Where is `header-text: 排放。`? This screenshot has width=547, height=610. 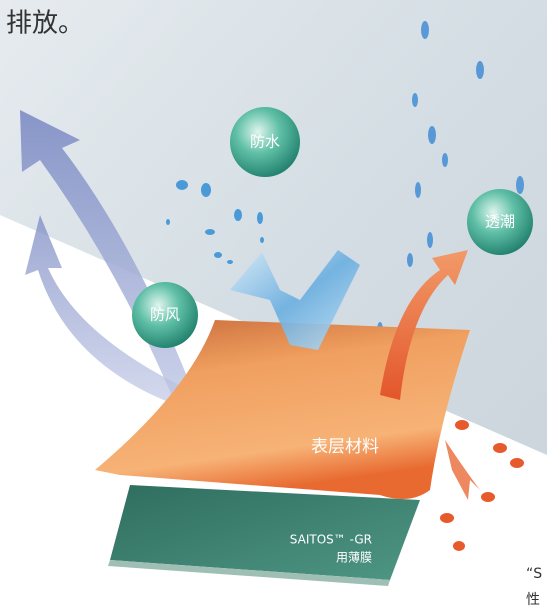
header-text: 排放。 is located at coordinates (45, 24).